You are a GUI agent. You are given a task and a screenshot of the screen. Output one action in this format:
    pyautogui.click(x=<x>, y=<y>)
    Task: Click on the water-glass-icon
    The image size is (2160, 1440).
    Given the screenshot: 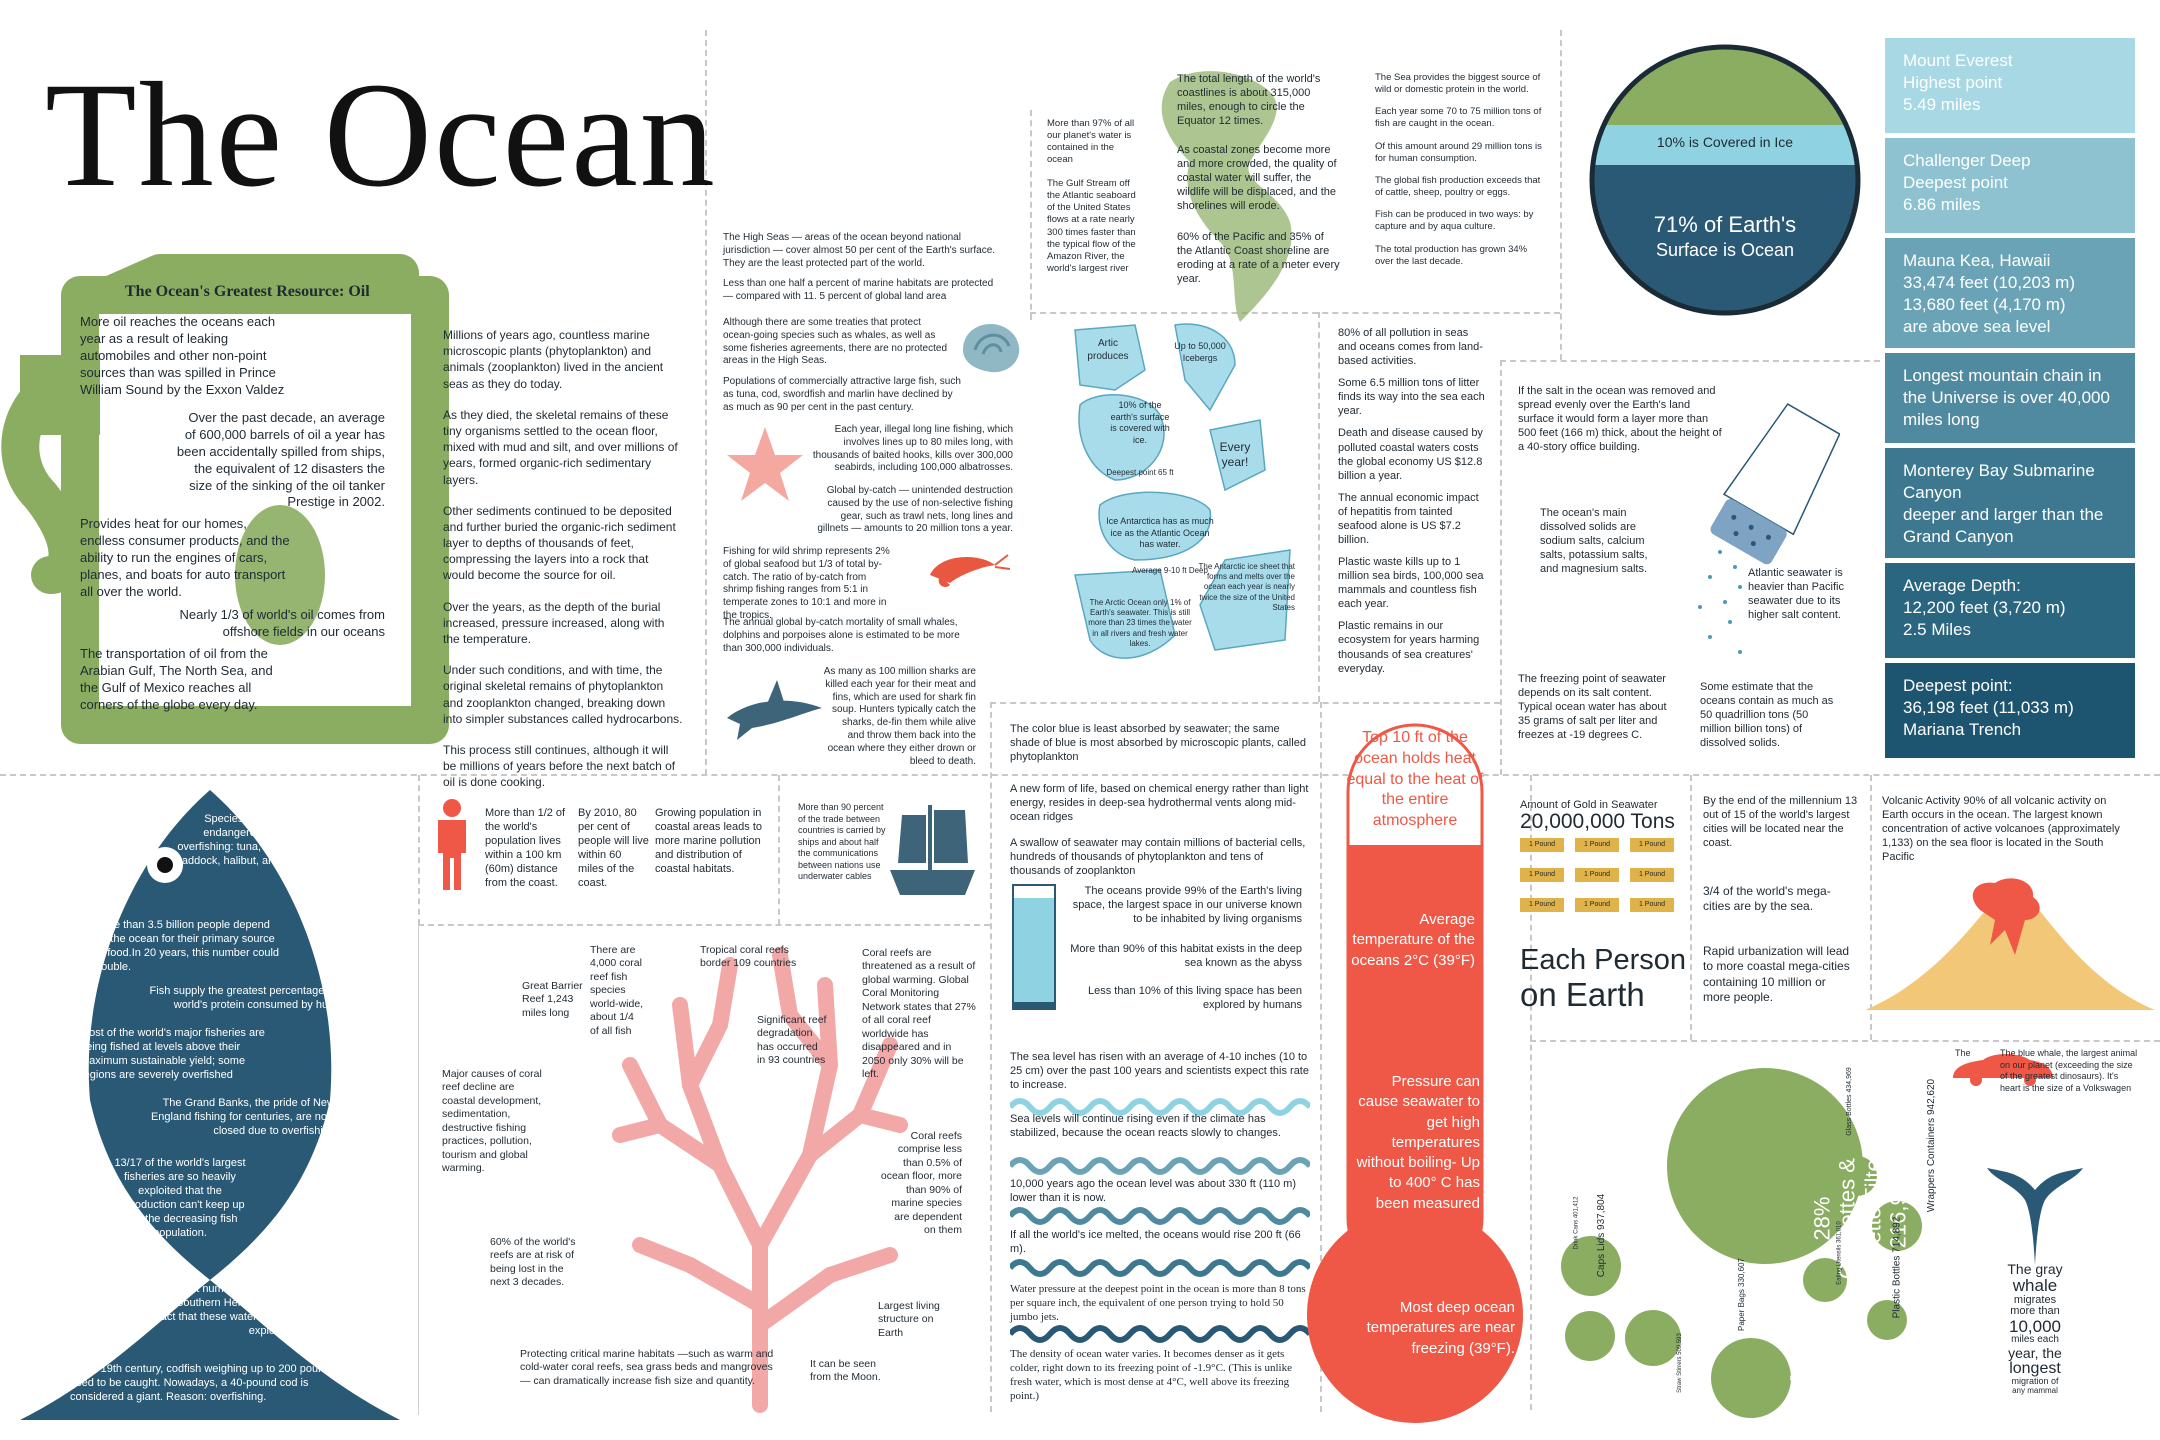 What is the action you would take?
    pyautogui.click(x=1034, y=947)
    